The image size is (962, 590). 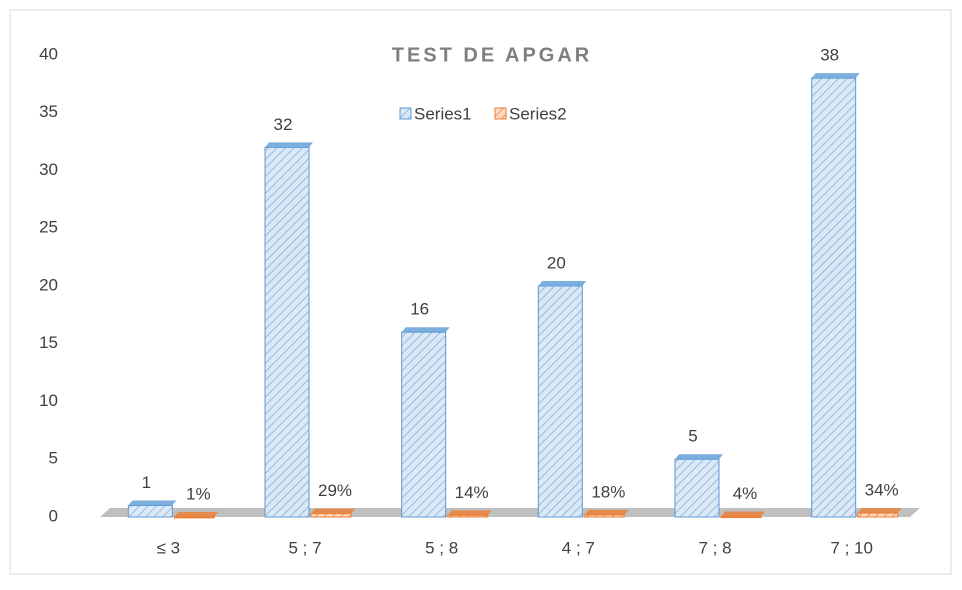 I want to click on y-tick-label: 40, so click(x=48, y=53).